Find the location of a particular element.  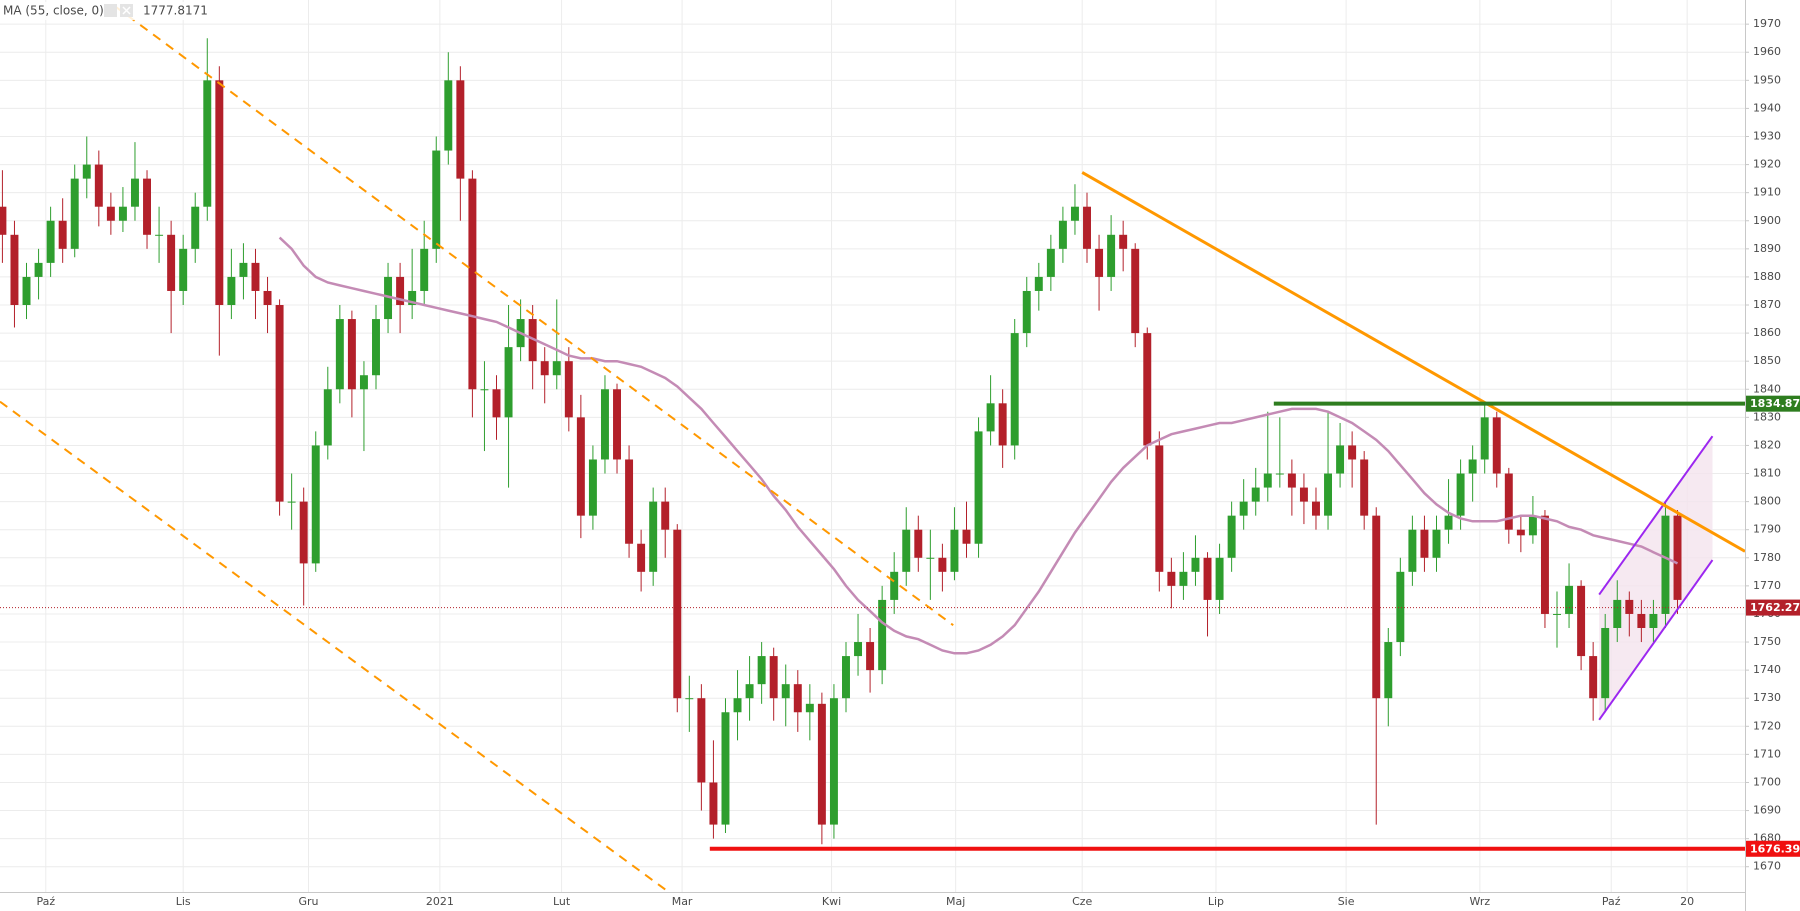

settings-icon is located at coordinates (110, 10).